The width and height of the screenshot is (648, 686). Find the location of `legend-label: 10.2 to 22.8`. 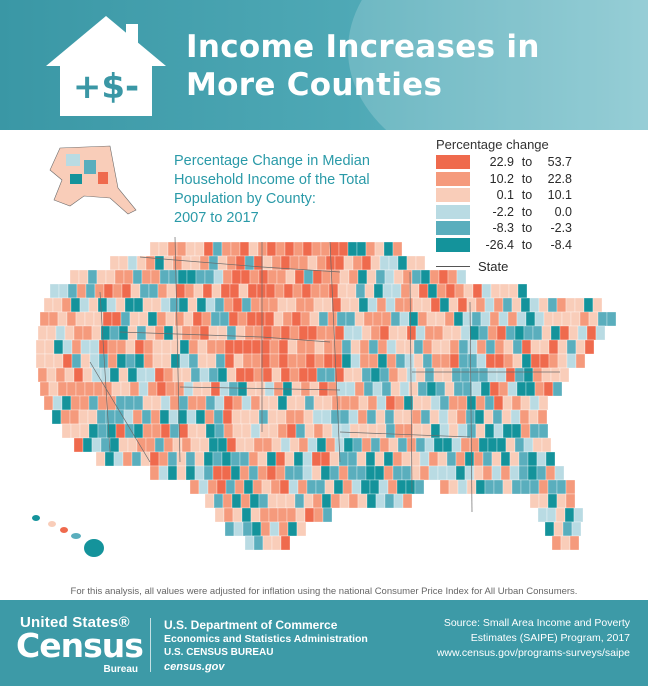

legend-label: 10.2 to 22.8 is located at coordinates (524, 179).